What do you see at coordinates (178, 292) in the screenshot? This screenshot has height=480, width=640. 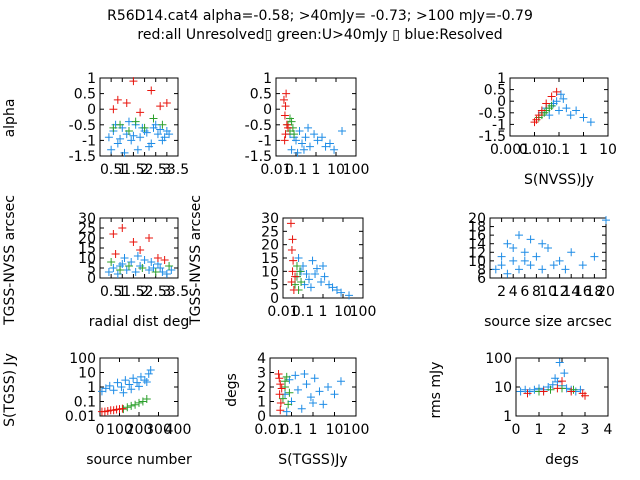 I see `x-tick-label: 3.5` at bounding box center [178, 292].